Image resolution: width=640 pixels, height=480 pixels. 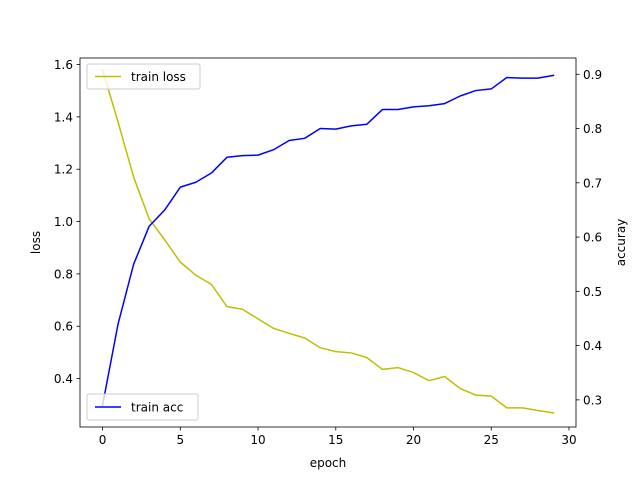 I want to click on x-tick-label: 15, so click(x=335, y=440).